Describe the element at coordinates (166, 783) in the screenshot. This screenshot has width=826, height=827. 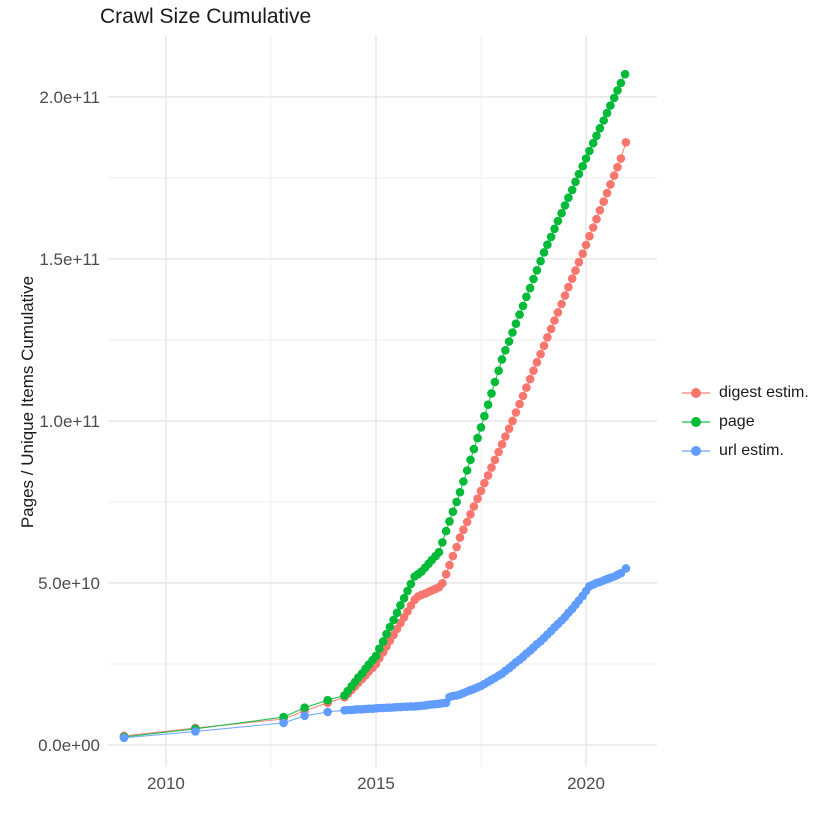
I see `x-tick-label-2010: 2010` at that location.